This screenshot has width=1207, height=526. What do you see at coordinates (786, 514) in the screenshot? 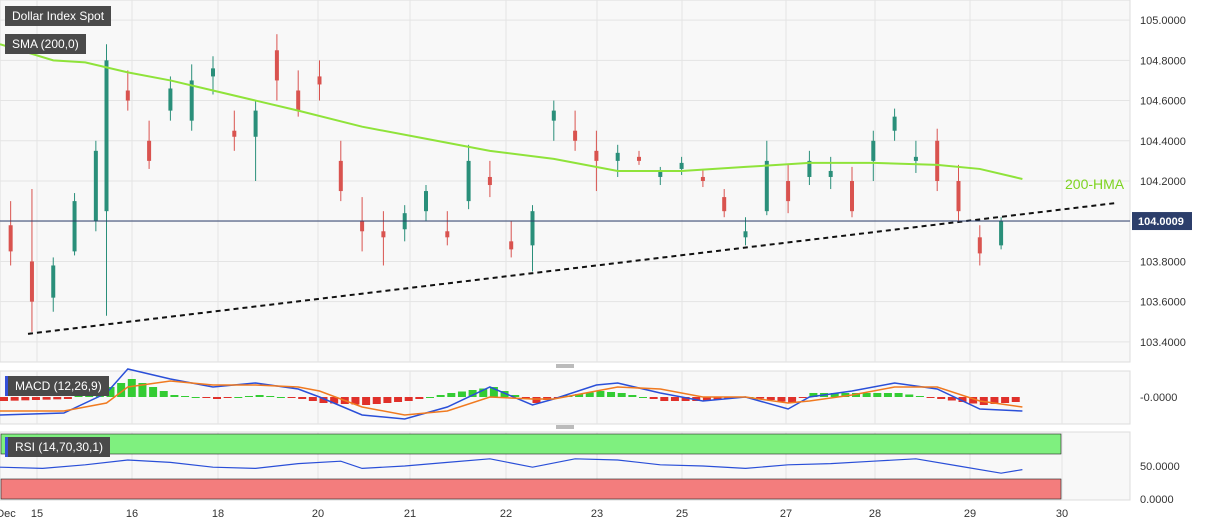
I see `x-tick-label: 27` at bounding box center [786, 514].